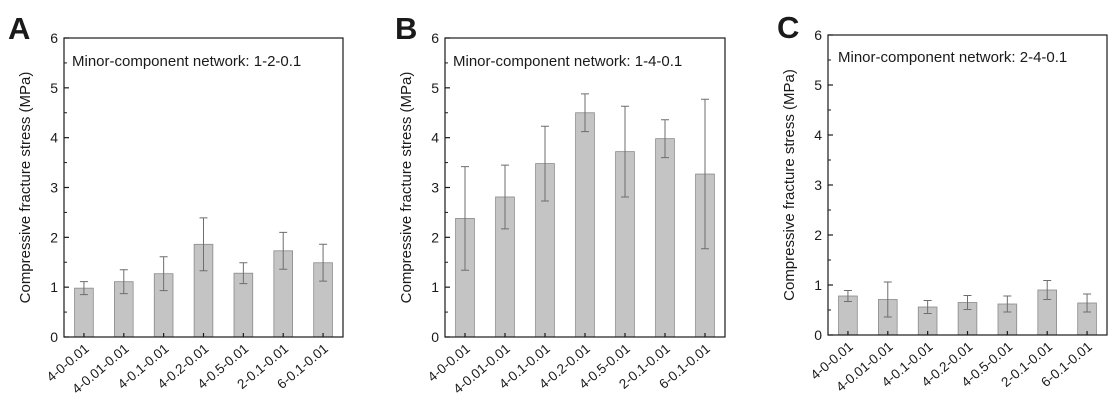  Describe the element at coordinates (567, 61) in the screenshot. I see `network-annotation: Minor-component network: 1-4-0.1` at that location.